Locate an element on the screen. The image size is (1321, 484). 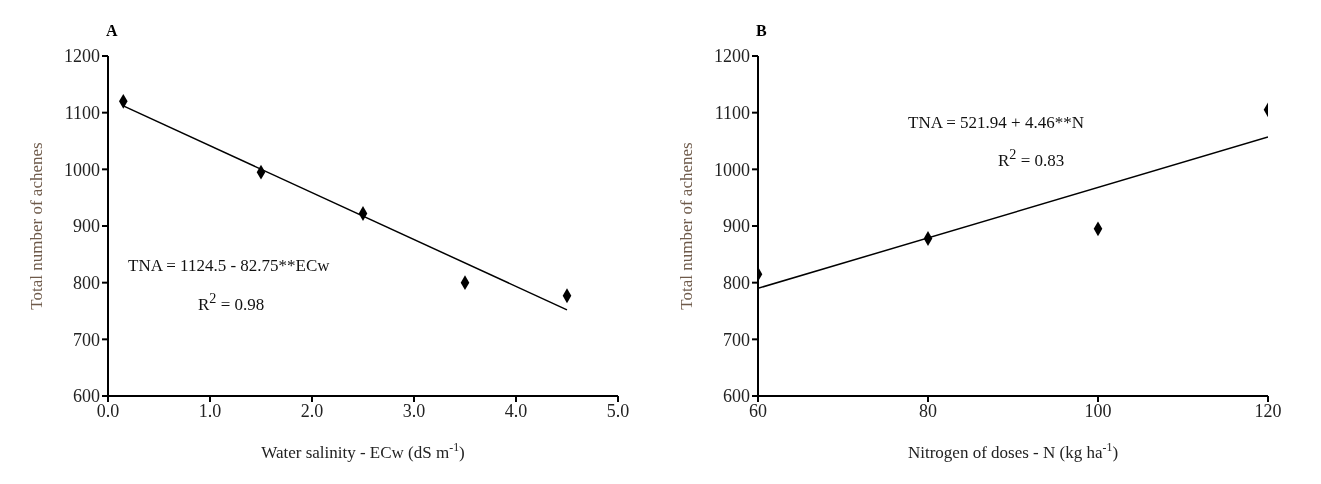
x-tick-label: 5.0 is located at coordinates (618, 410).